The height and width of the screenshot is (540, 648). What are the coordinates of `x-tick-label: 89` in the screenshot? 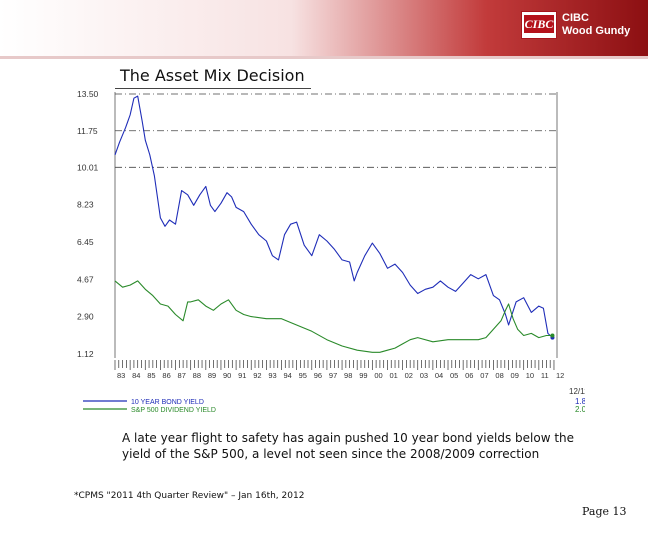 It's located at (212, 375).